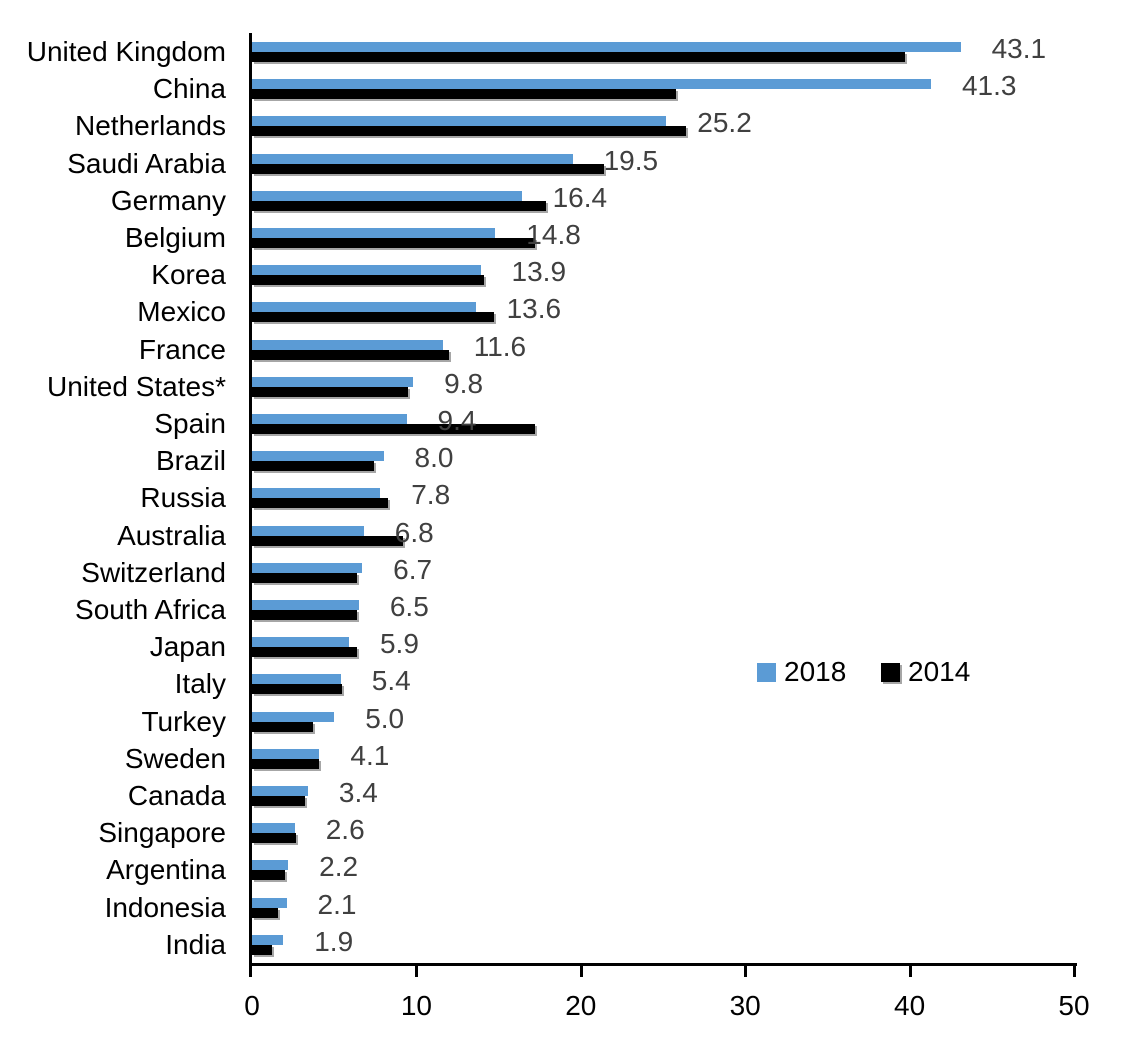 The image size is (1123, 1041). Describe the element at coordinates (339, 867) in the screenshot. I see `value-label: 2.2` at that location.